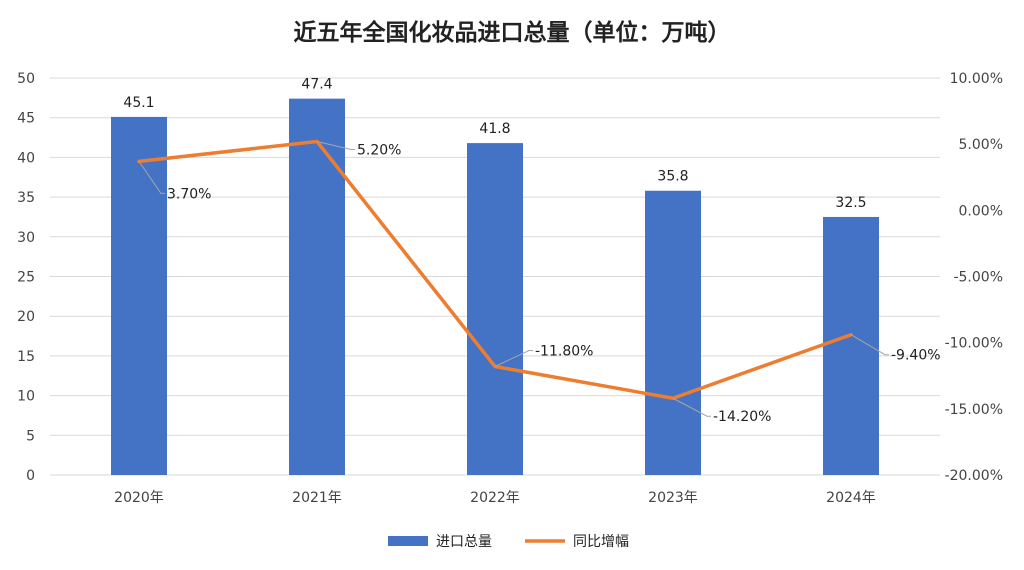  Describe the element at coordinates (26, 357) in the screenshot. I see `left-tick-label: 15` at that location.